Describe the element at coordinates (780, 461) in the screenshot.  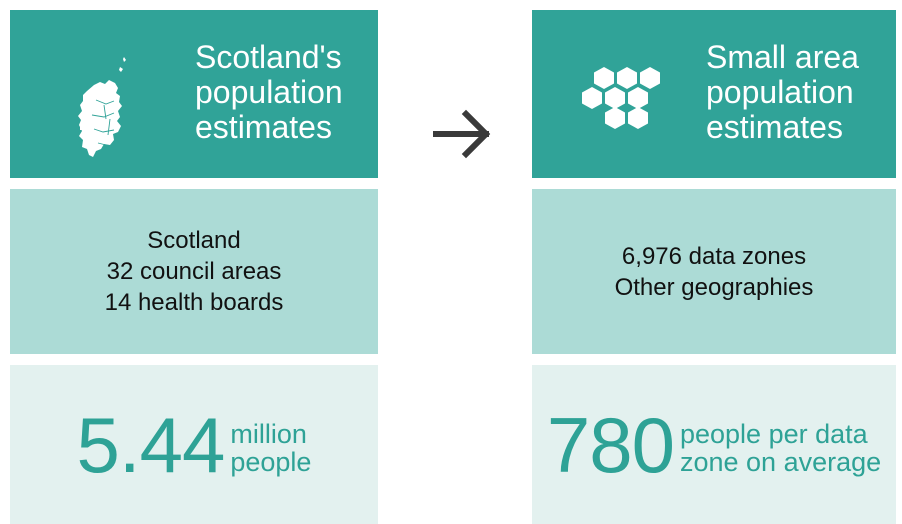
I see `right-stat-caption: zone on average` at that location.